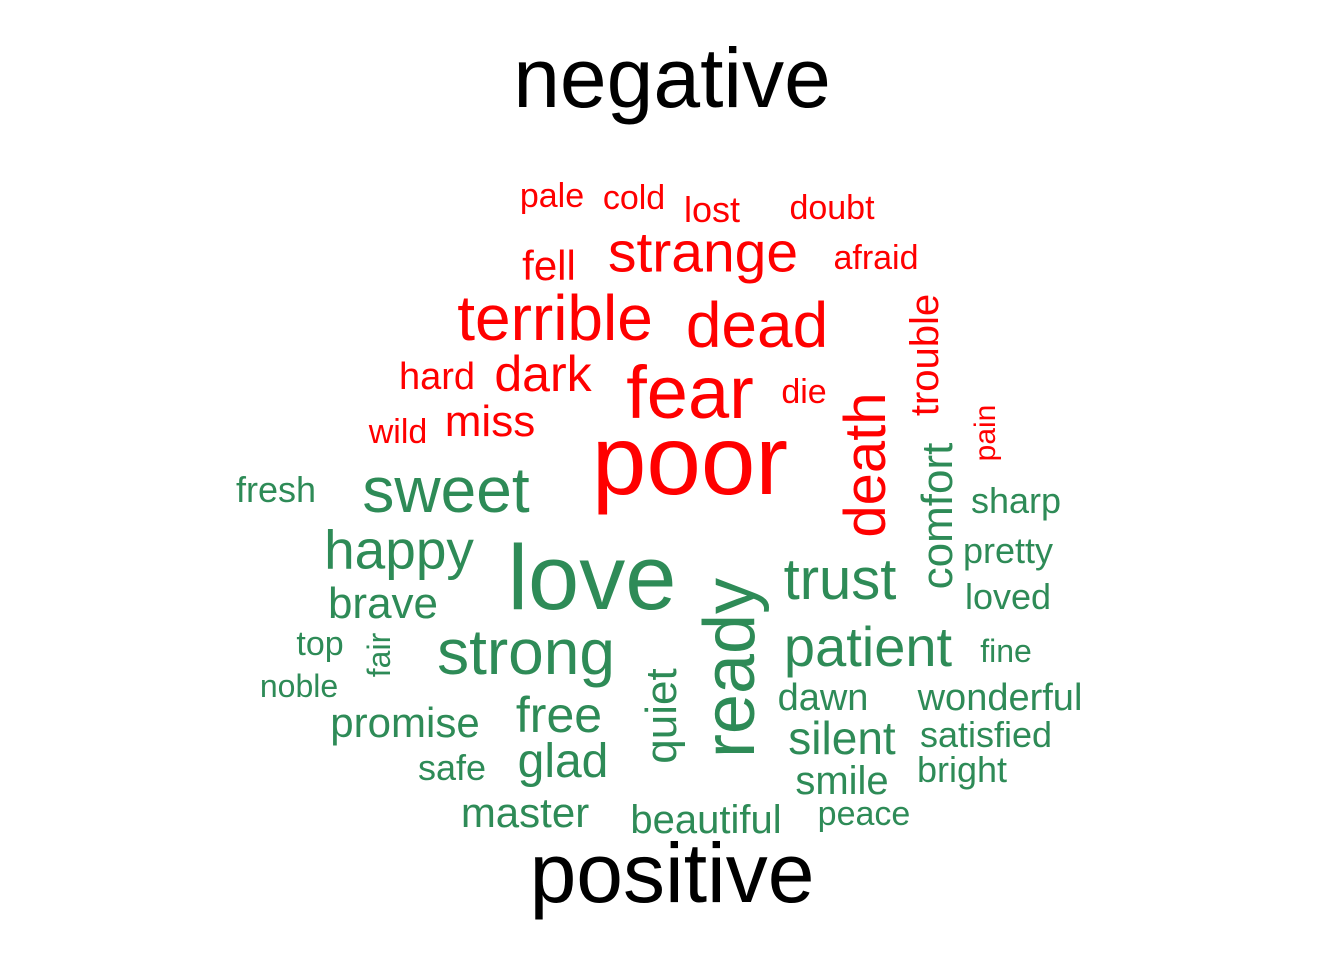  I want to click on positive-group-title: positive, so click(672, 873).